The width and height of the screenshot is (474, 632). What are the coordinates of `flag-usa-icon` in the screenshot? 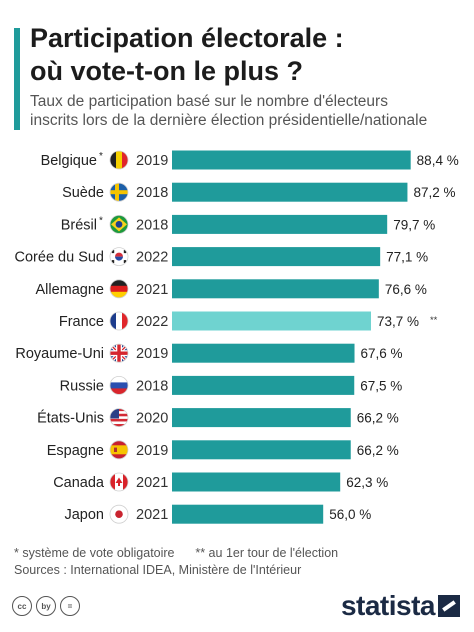 It's located at (119, 418).